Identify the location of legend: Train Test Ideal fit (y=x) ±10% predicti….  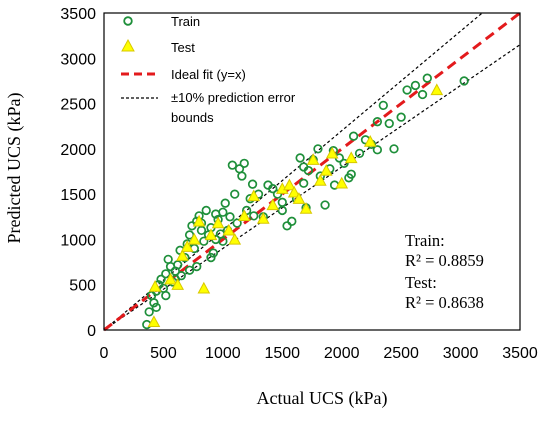
(208, 69).